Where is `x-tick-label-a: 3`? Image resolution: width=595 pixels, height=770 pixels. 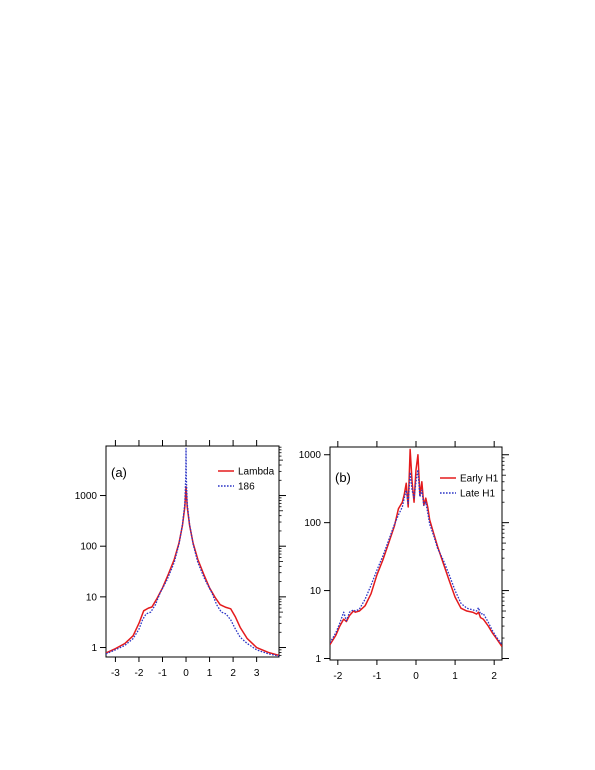 x-tick-label-a: 3 is located at coordinates (257, 673).